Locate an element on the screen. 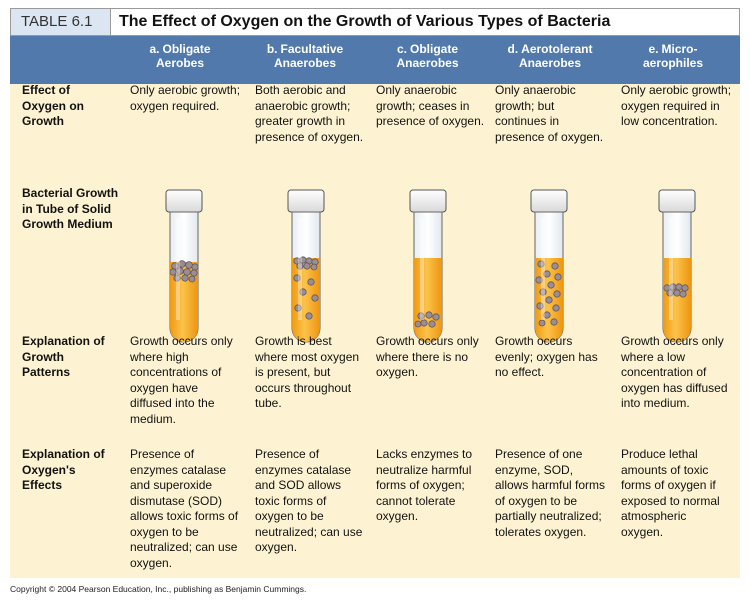 The image size is (750, 600). column-letter: a. is located at coordinates (154, 49).